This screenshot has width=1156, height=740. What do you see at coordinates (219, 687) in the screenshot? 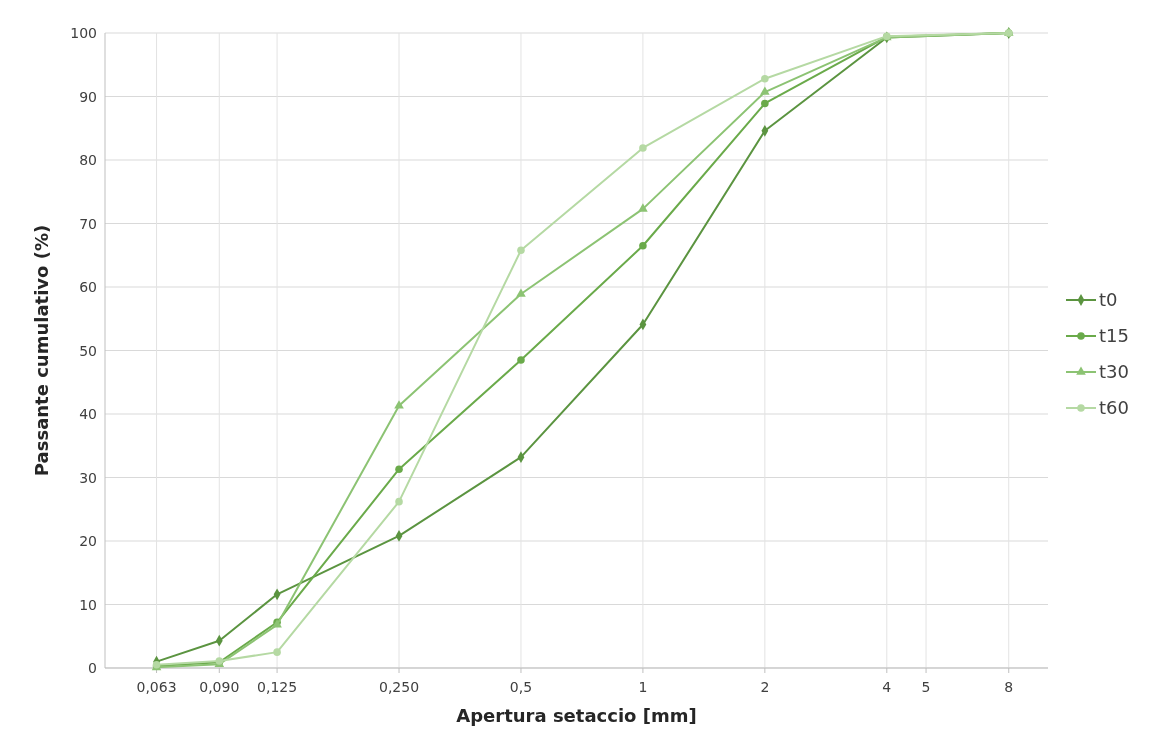
I see `x-tick-label: 0,090` at bounding box center [219, 687].